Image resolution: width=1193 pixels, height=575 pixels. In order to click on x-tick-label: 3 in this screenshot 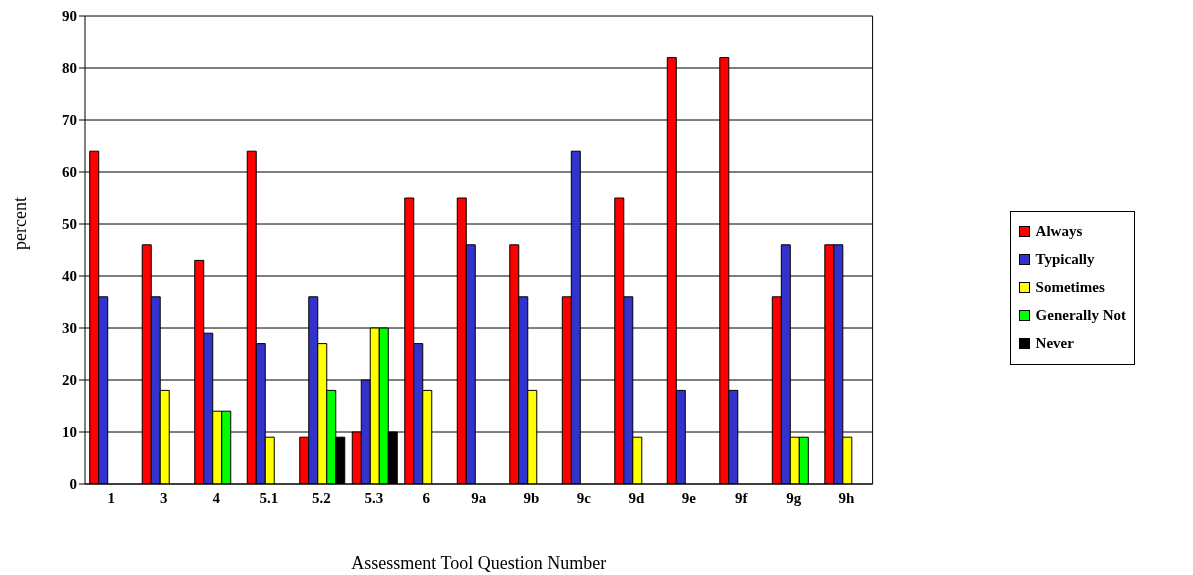, I will do `click(164, 497)`.